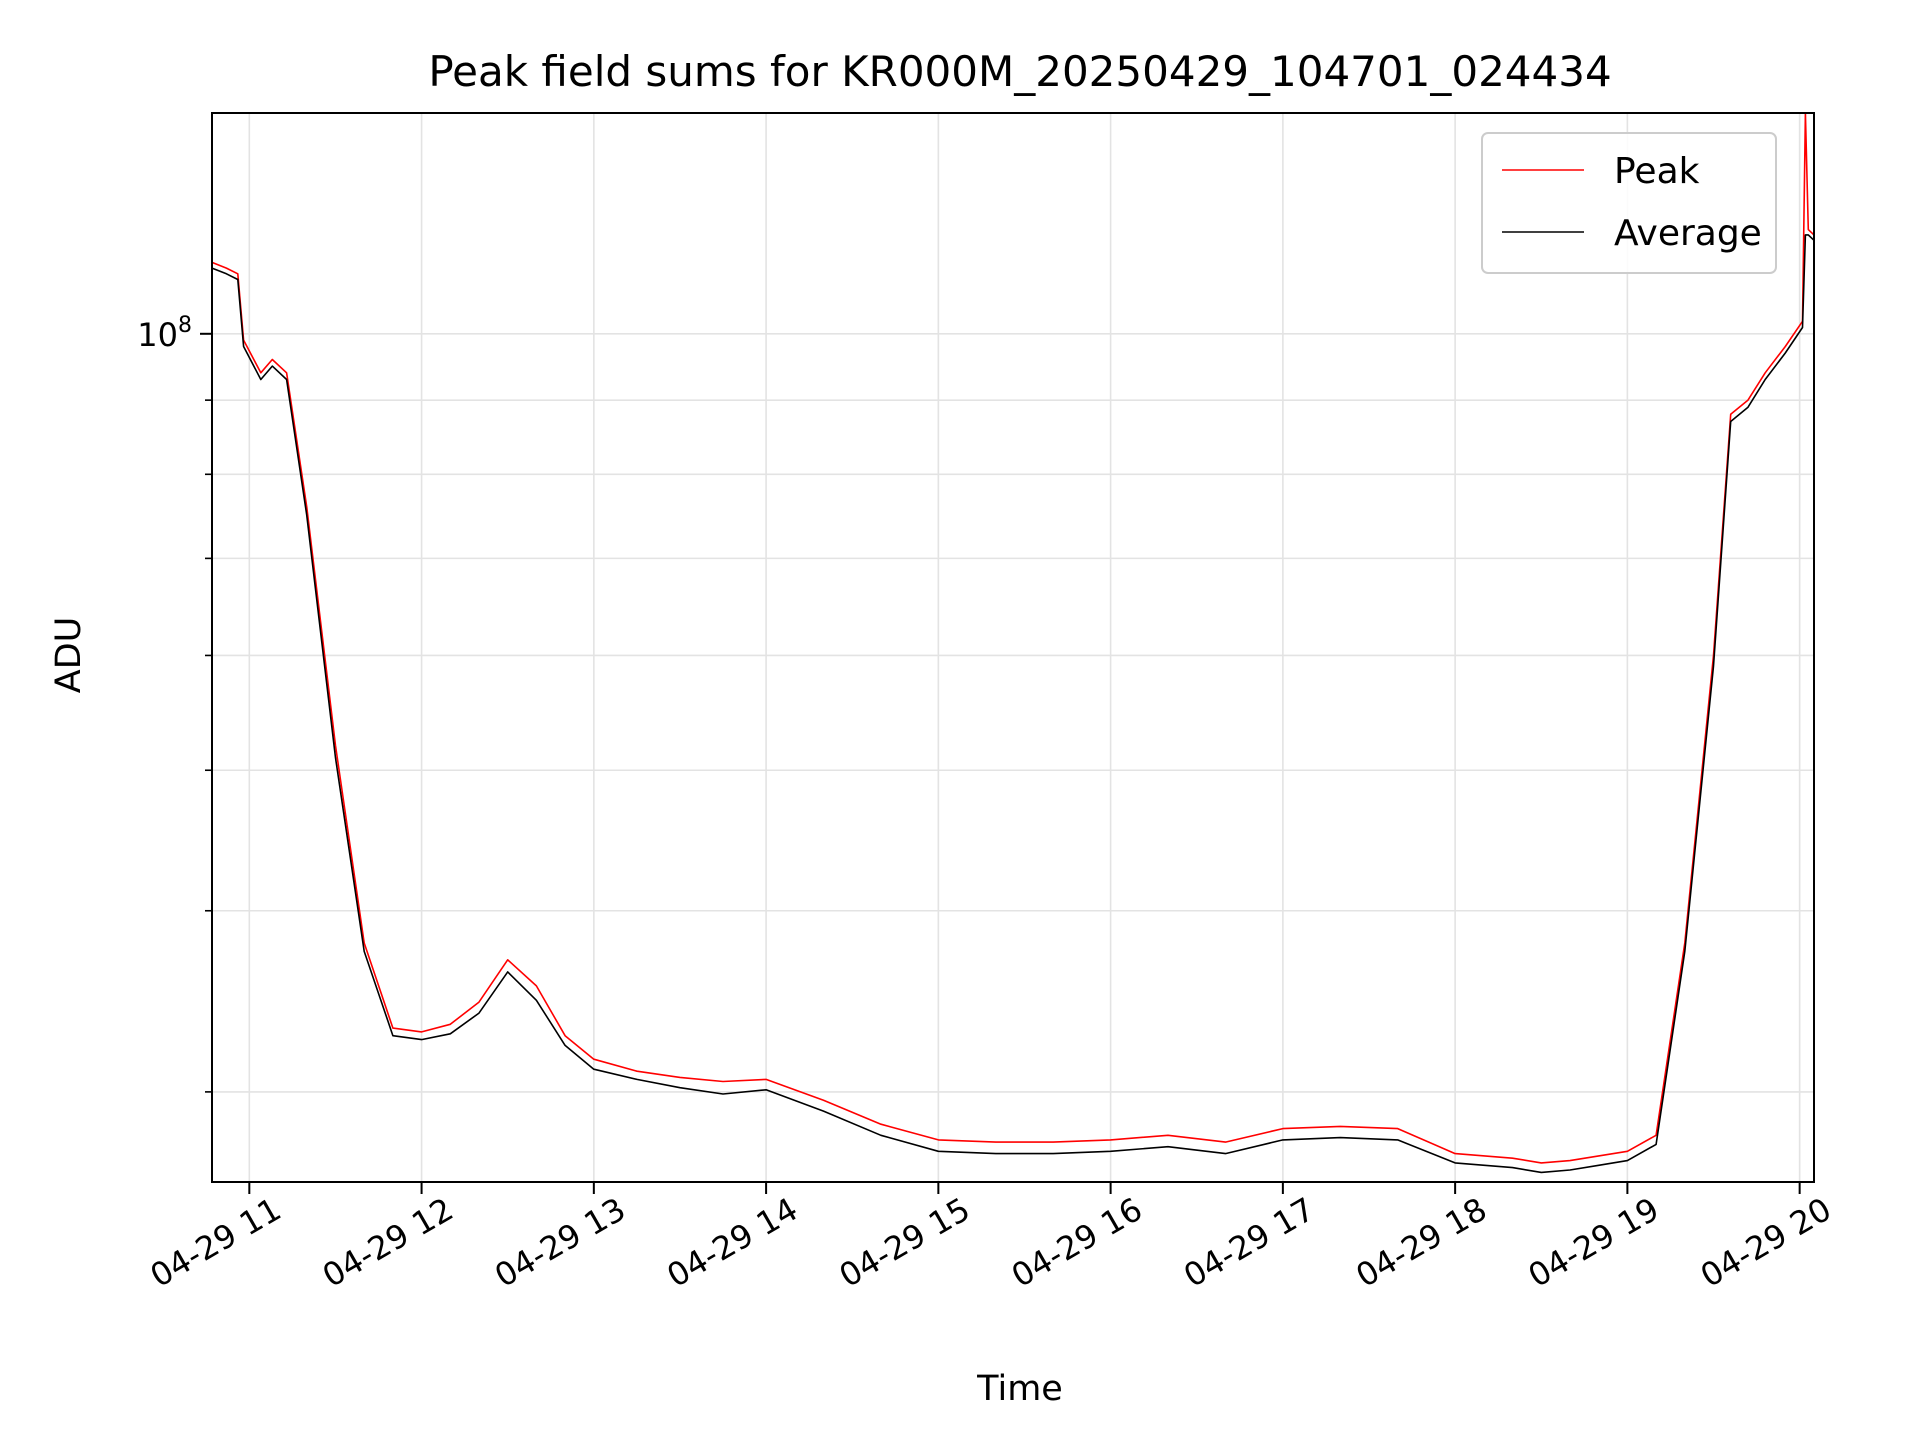 This screenshot has height=1440, width=1920. What do you see at coordinates (69, 655) in the screenshot?
I see `y-axis-label: ADU` at bounding box center [69, 655].